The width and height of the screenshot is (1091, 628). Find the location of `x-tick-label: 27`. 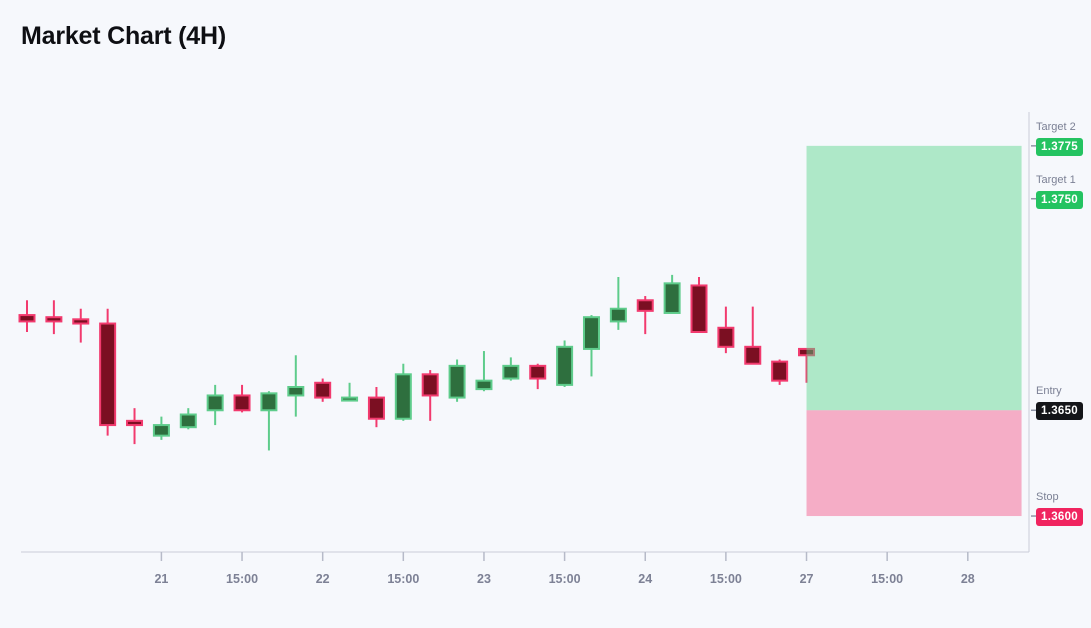

x-tick-label: 27 is located at coordinates (807, 579).